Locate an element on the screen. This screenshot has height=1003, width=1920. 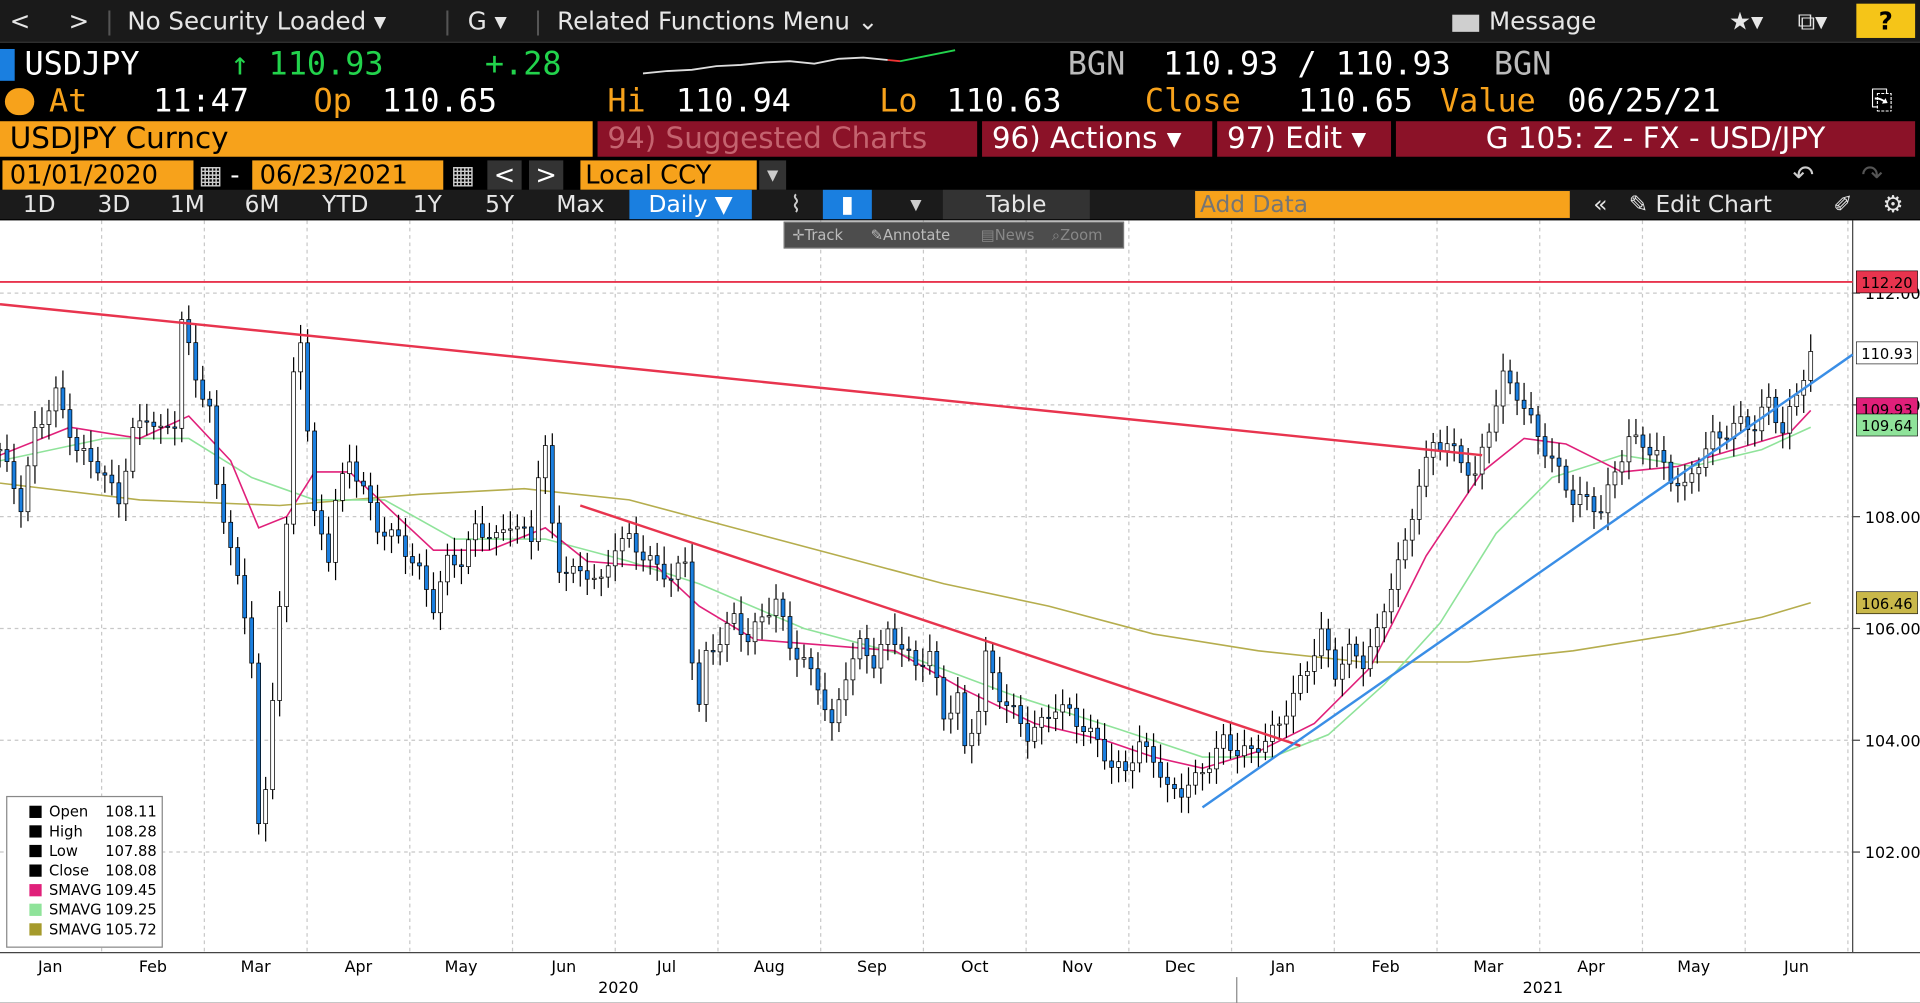
legend-label: Low is located at coordinates (63, 851).